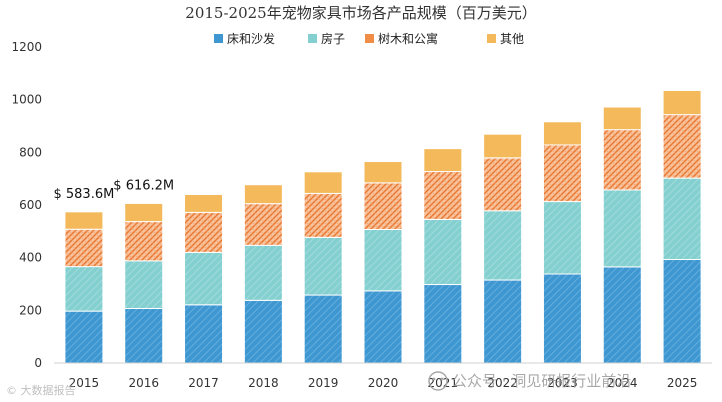 Image resolution: width=722 pixels, height=402 pixels. Describe the element at coordinates (30, 258) in the screenshot. I see `y-tick-label: 400` at that location.